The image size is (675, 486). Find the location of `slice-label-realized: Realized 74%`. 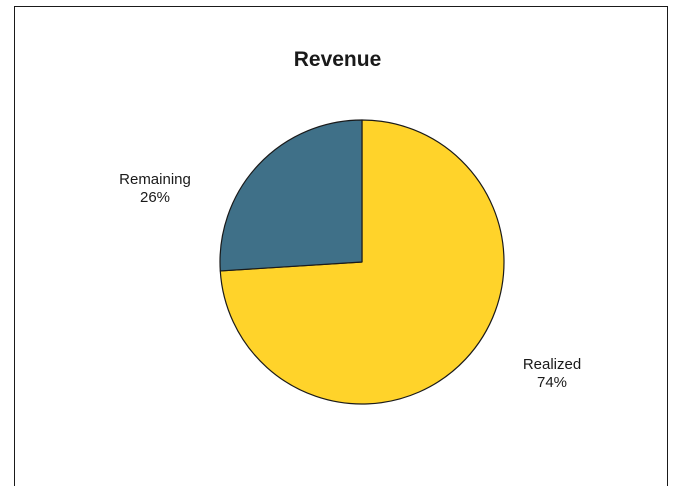

slice-label-realized: Realized 74% is located at coordinates (552, 374).